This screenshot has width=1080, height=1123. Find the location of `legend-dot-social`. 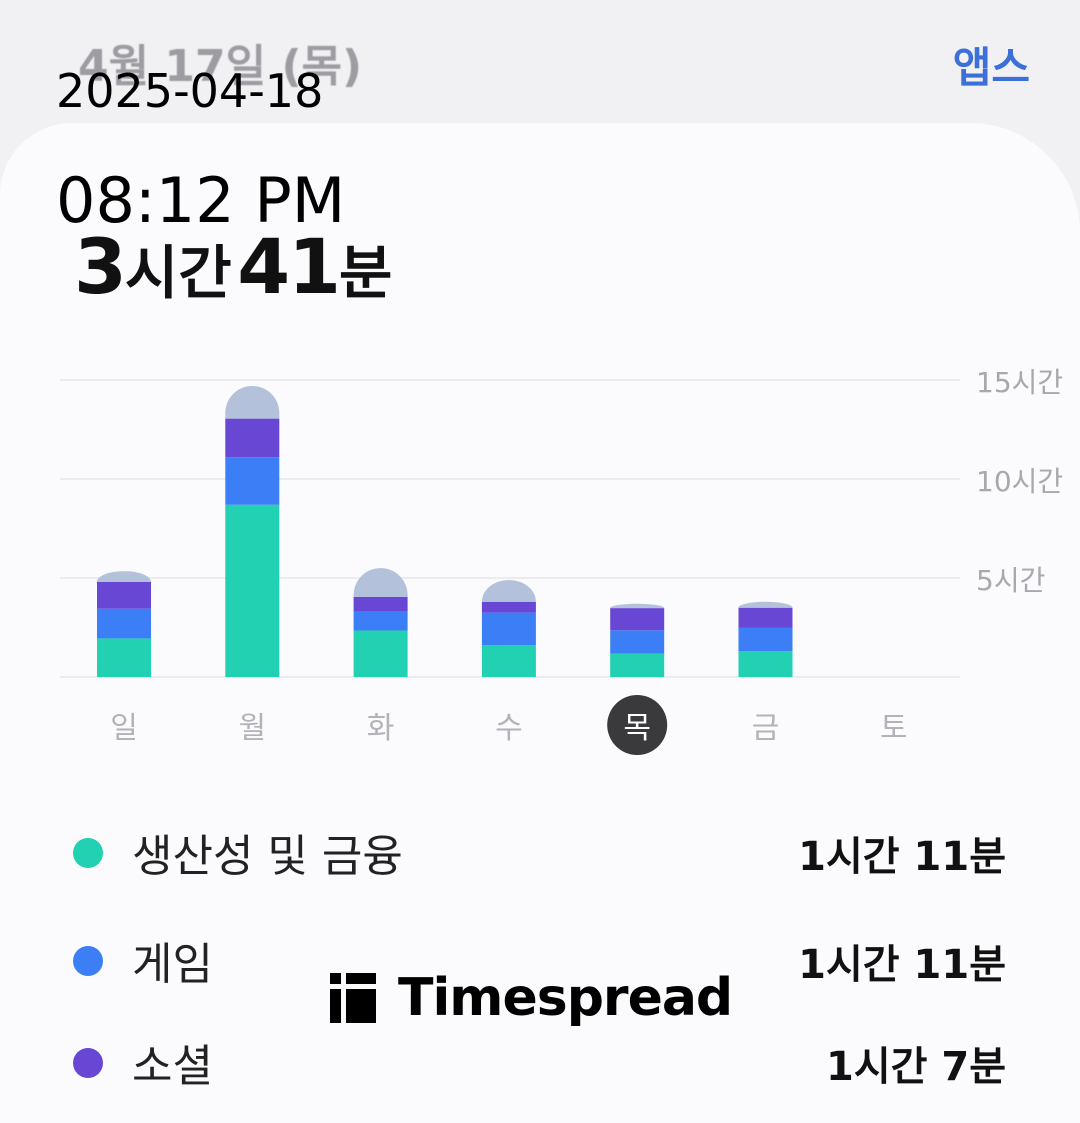

legend-dot-social is located at coordinates (88, 1063).